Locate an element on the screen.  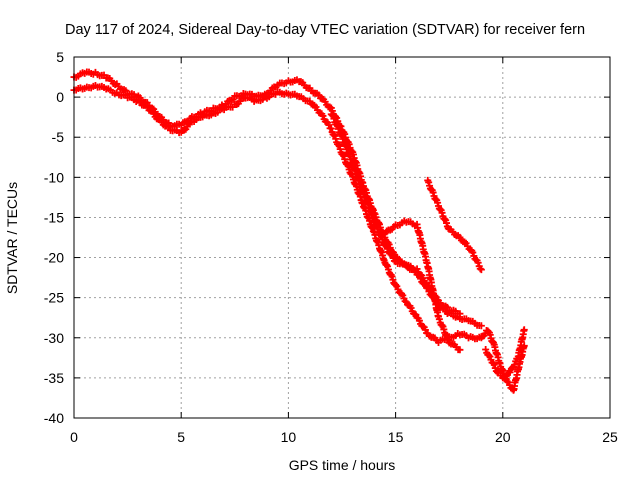
y-tick-label: -40 is located at coordinates (54, 418).